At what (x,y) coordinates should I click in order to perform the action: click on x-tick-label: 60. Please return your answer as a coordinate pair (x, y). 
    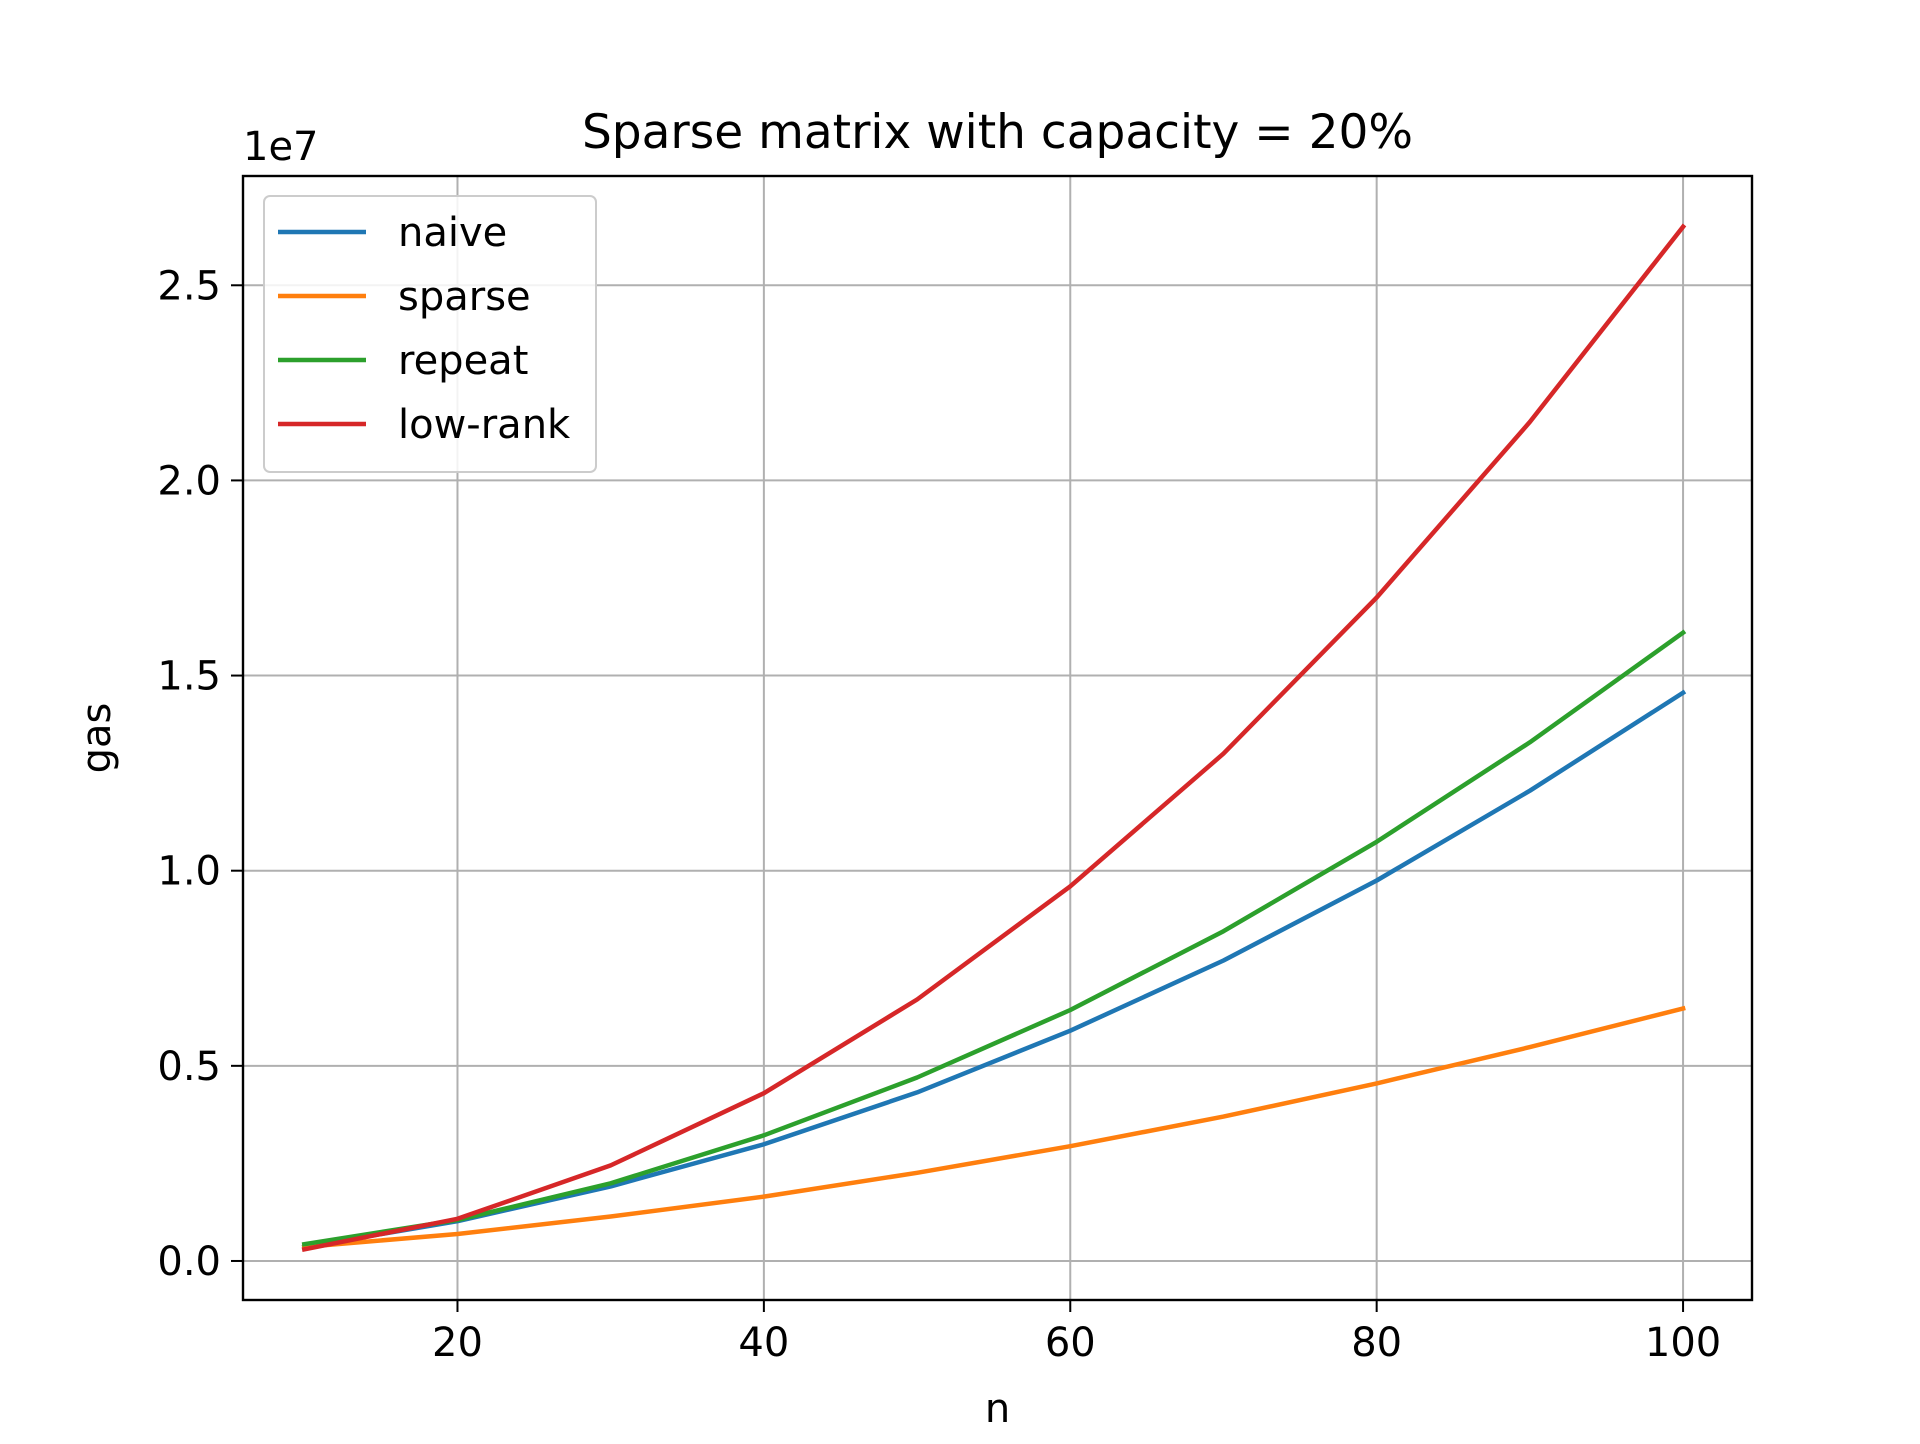
    Looking at the image, I should click on (1070, 1343).